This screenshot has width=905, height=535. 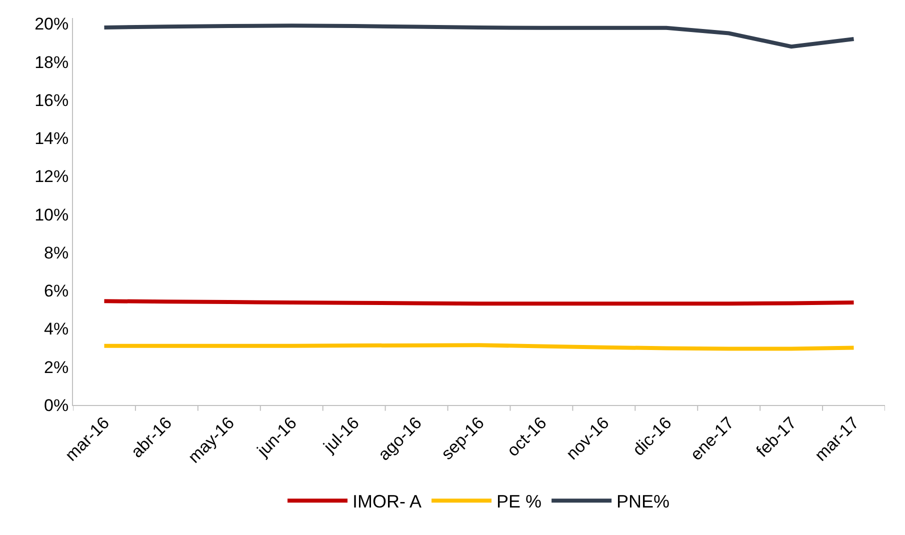 What do you see at coordinates (51, 138) in the screenshot?
I see `y-tick-label: 14%` at bounding box center [51, 138].